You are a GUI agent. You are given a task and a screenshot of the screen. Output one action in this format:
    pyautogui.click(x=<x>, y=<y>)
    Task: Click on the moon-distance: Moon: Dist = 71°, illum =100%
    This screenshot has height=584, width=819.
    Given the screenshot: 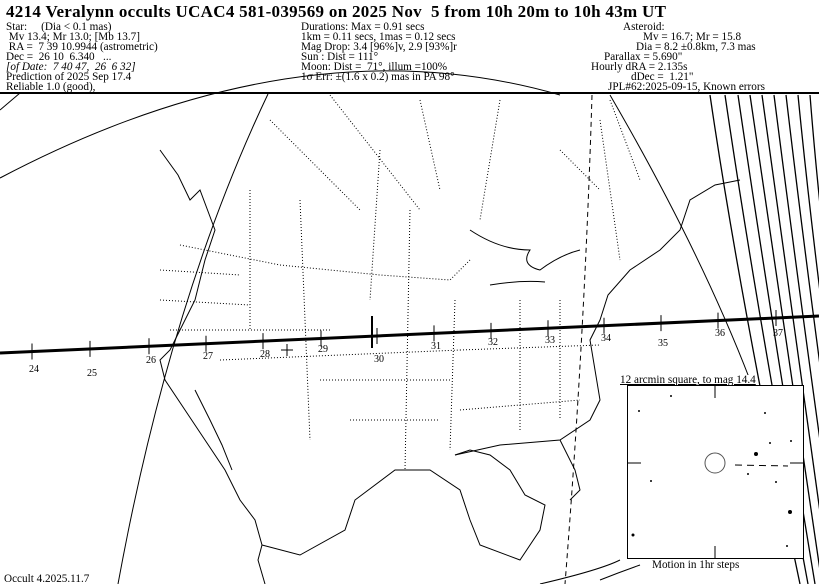 What is the action you would take?
    pyautogui.click(x=374, y=67)
    